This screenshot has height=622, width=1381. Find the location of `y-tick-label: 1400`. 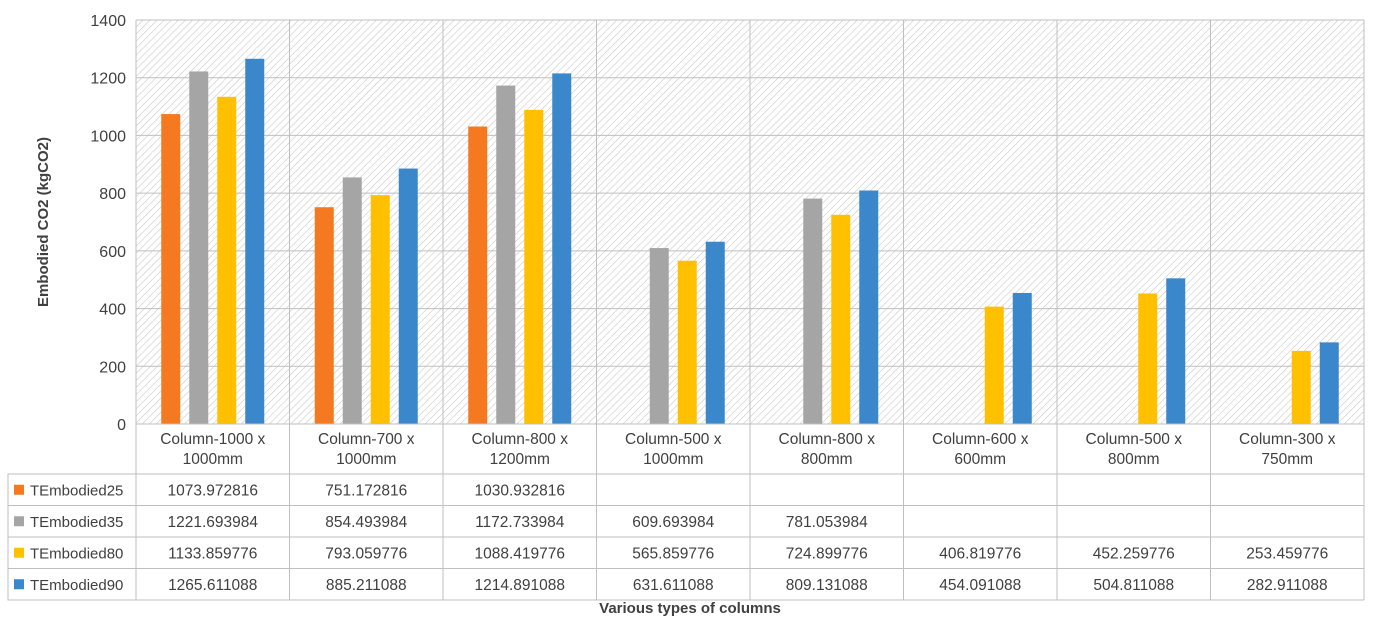

y-tick-label: 1400 is located at coordinates (108, 21).